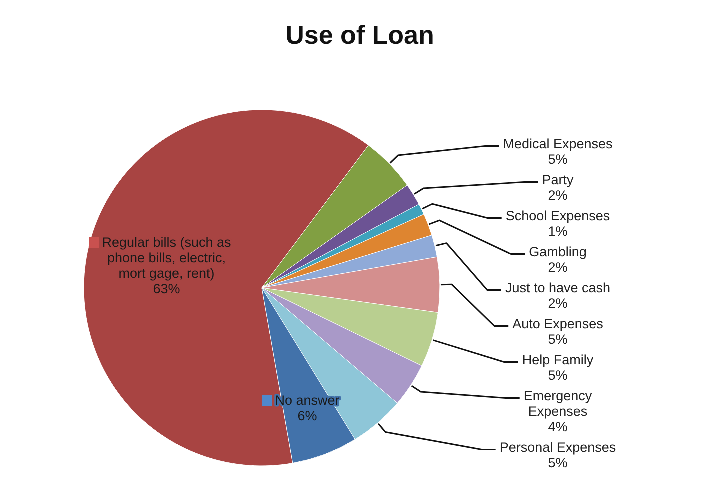 The image size is (720, 480). I want to click on slice-label: Emergency Expenses, so click(558, 403).